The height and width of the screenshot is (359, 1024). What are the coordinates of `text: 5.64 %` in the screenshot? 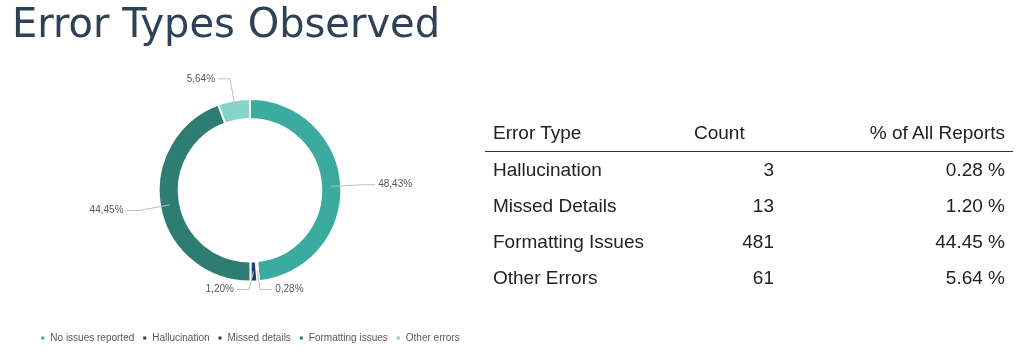 It's located at (975, 278).